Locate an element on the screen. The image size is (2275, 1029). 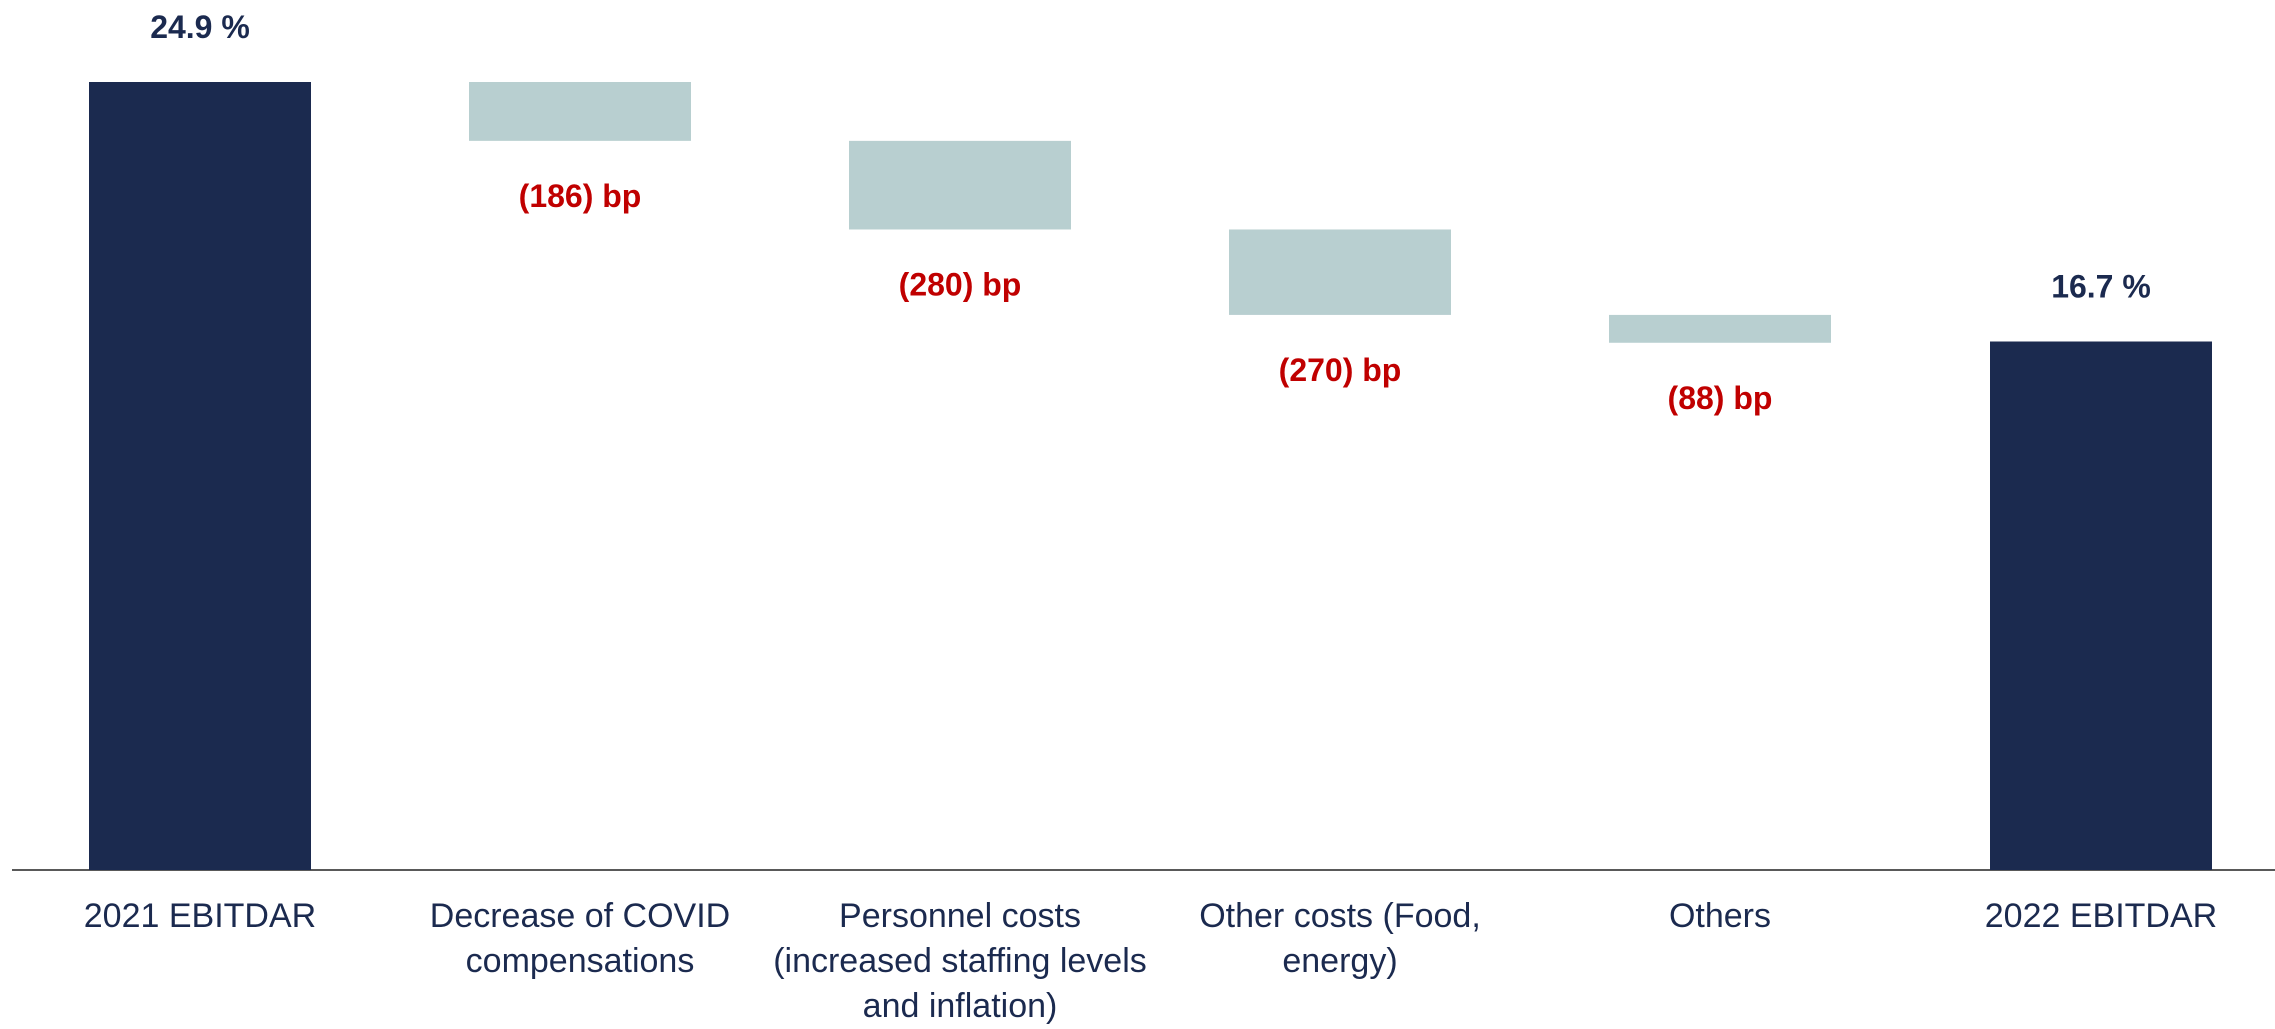
category-label: Decrease of COVID compensations is located at coordinates (580, 938).